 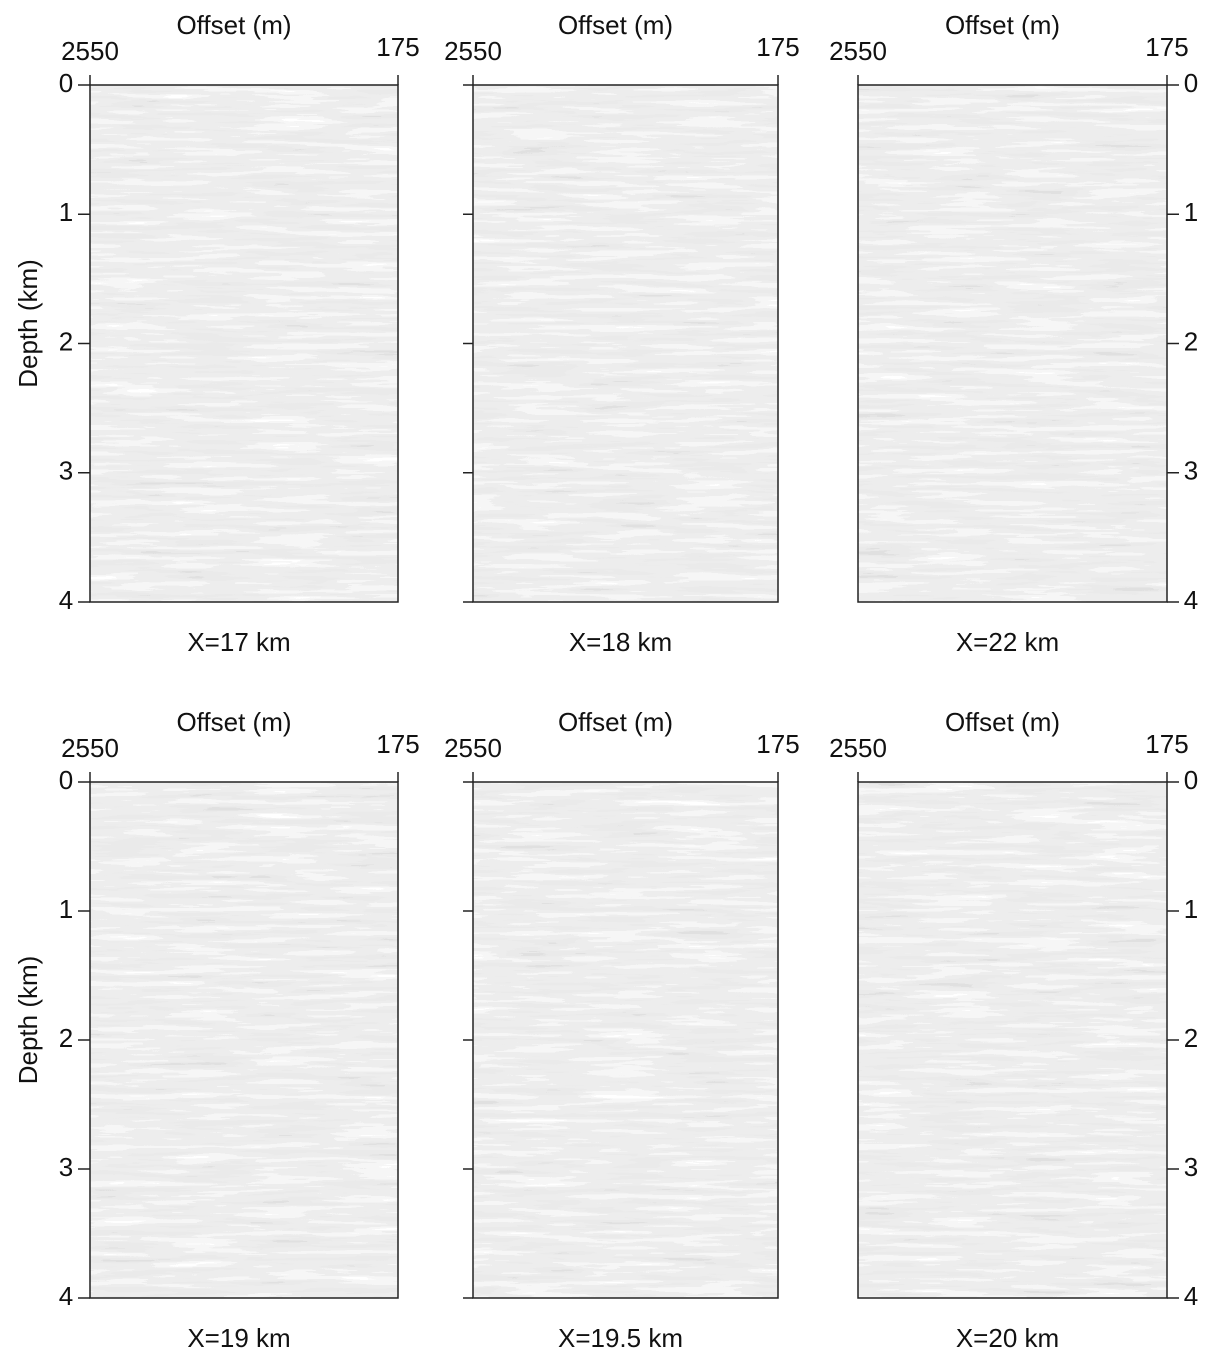 I want to click on caption: X=17 km, so click(x=238, y=642).